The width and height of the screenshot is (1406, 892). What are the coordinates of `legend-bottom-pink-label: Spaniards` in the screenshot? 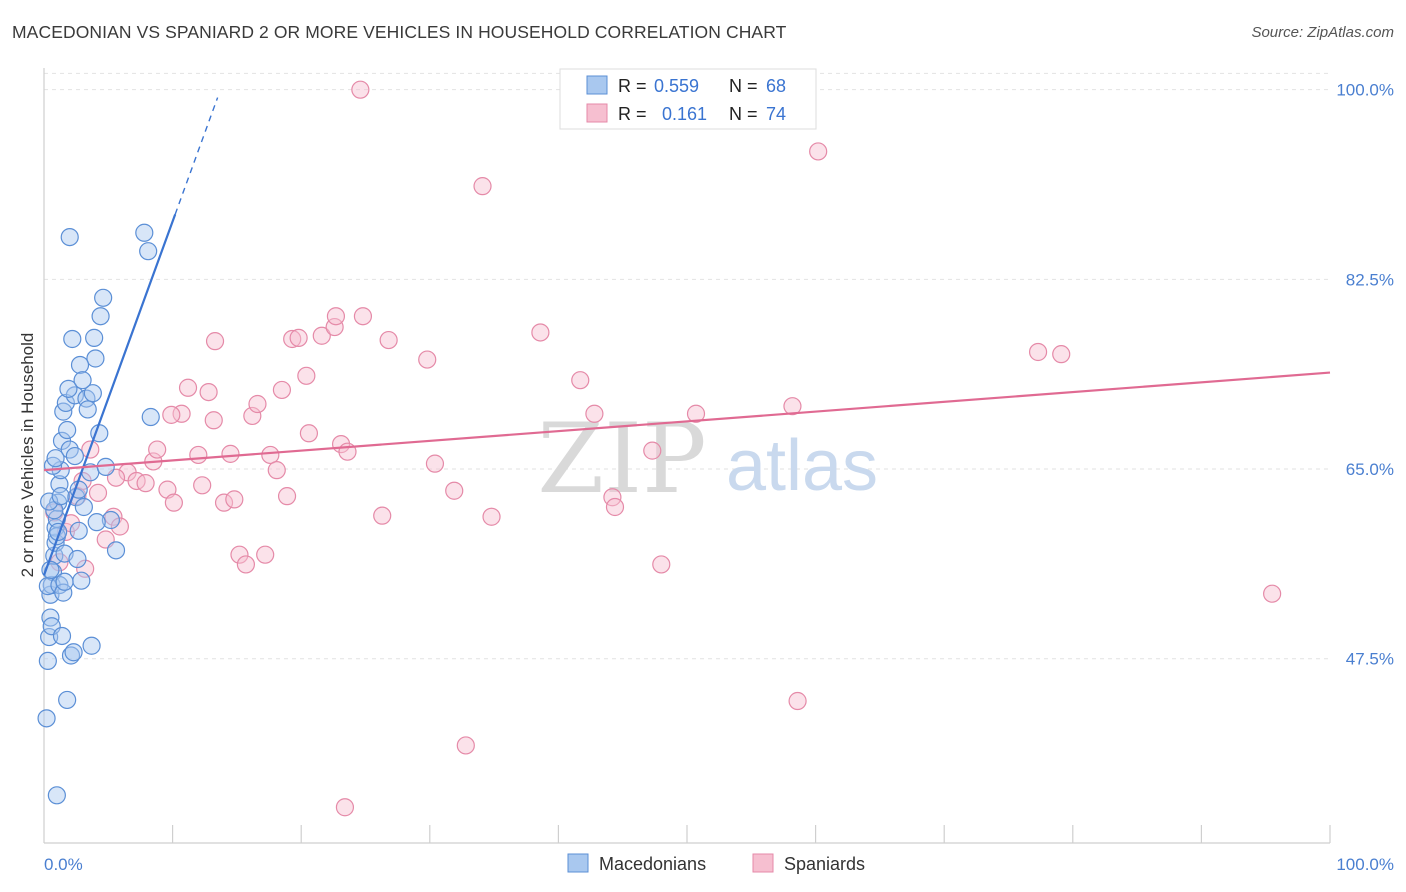 It's located at (824, 864).